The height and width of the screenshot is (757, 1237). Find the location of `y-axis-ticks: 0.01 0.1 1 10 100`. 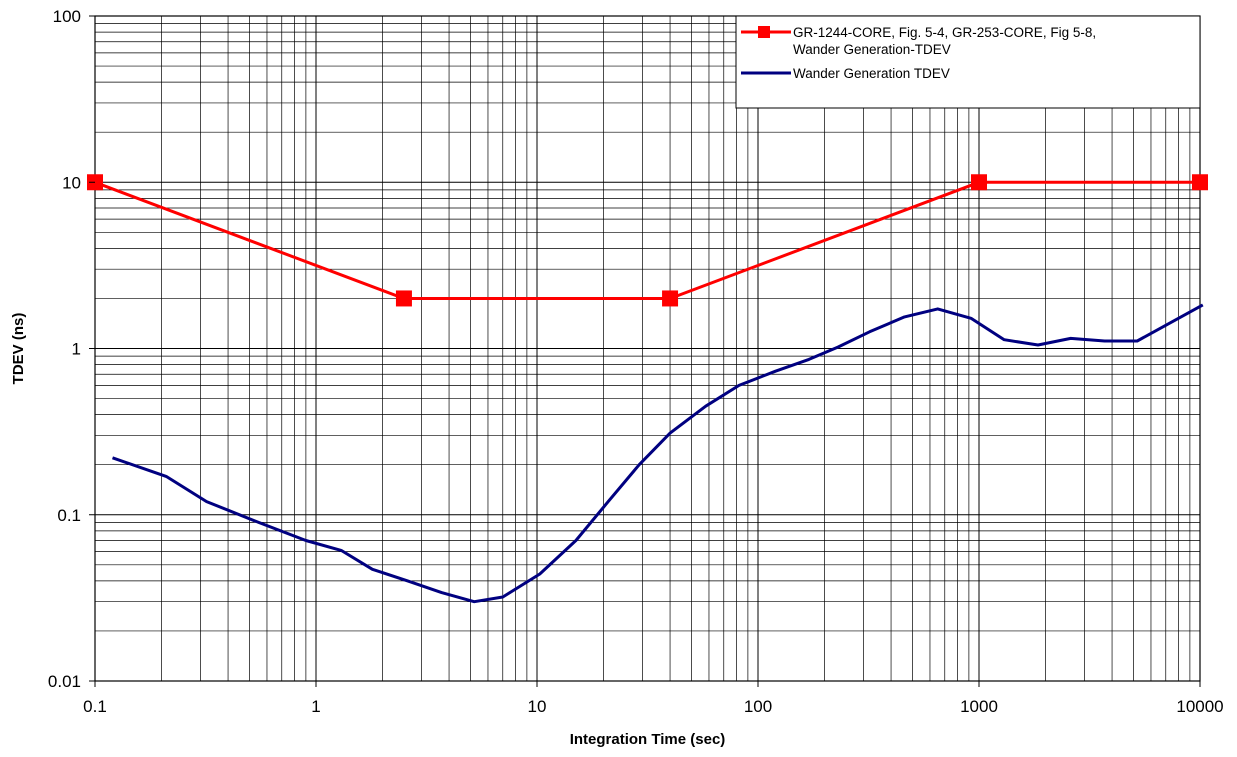

y-axis-ticks: 0.01 0.1 1 10 100 is located at coordinates (71, 349).